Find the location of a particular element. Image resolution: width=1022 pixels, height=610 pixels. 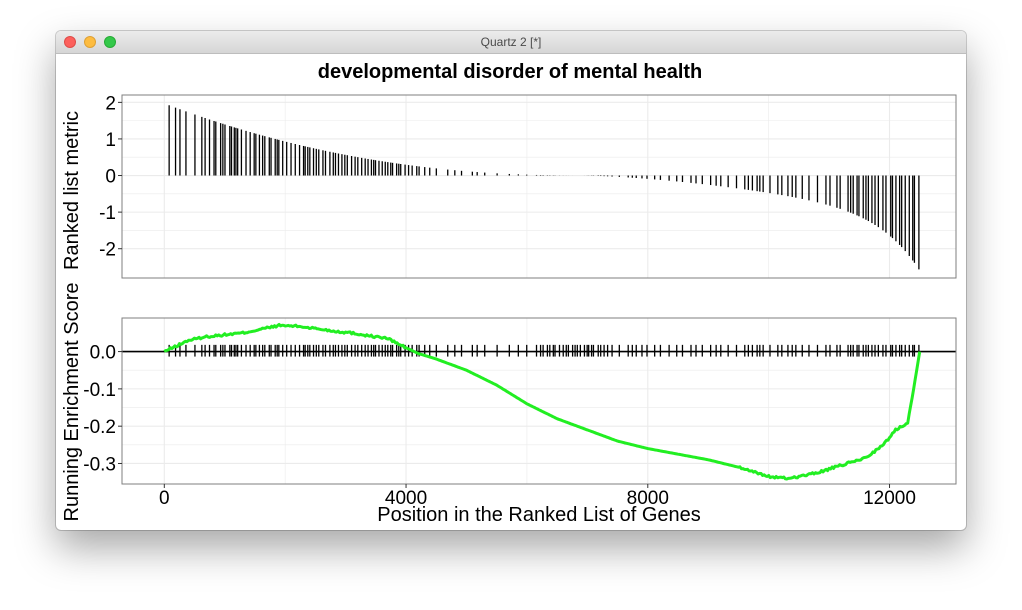

close-button is located at coordinates (70, 42).